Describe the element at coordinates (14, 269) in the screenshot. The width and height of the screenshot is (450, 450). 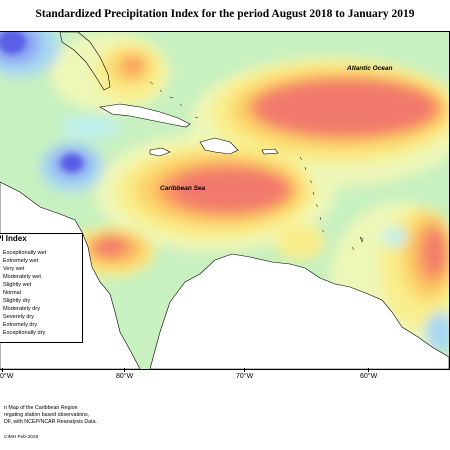
I see `legend-item: Very wet` at that location.